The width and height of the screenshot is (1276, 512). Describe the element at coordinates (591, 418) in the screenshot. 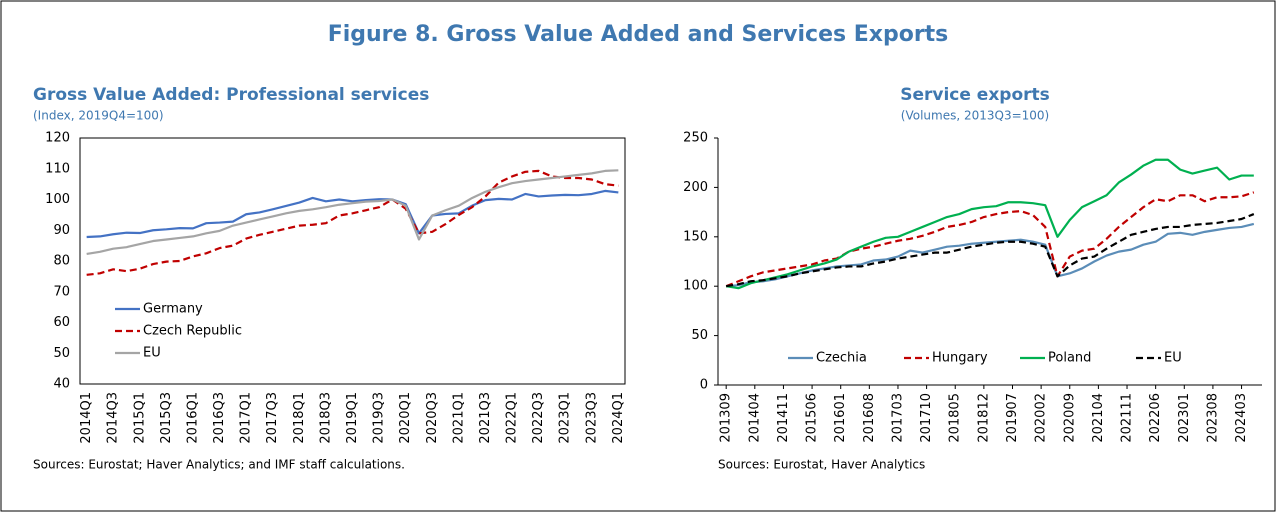

I see `x-tick-label: 2023Q3` at that location.